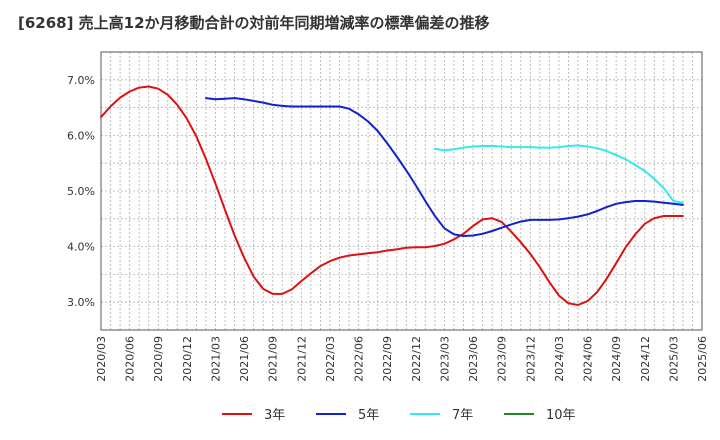 The height and width of the screenshot is (440, 720). Describe the element at coordinates (187, 359) in the screenshot. I see `x-tick-label: 2020/12` at that location.